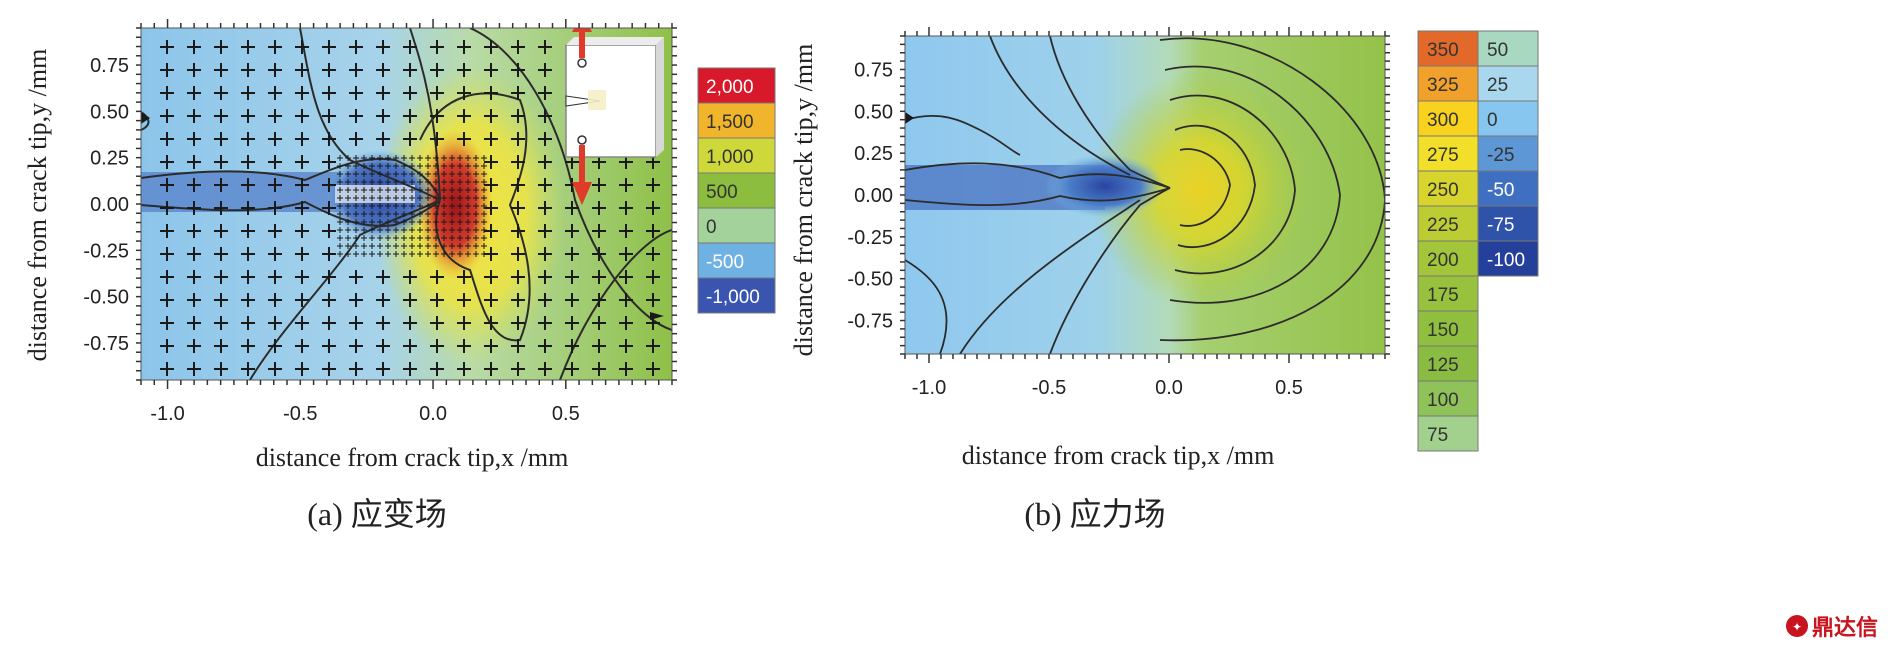  Describe the element at coordinates (1443, 120) in the screenshot. I see `stress-colorbar-label: 300` at that location.